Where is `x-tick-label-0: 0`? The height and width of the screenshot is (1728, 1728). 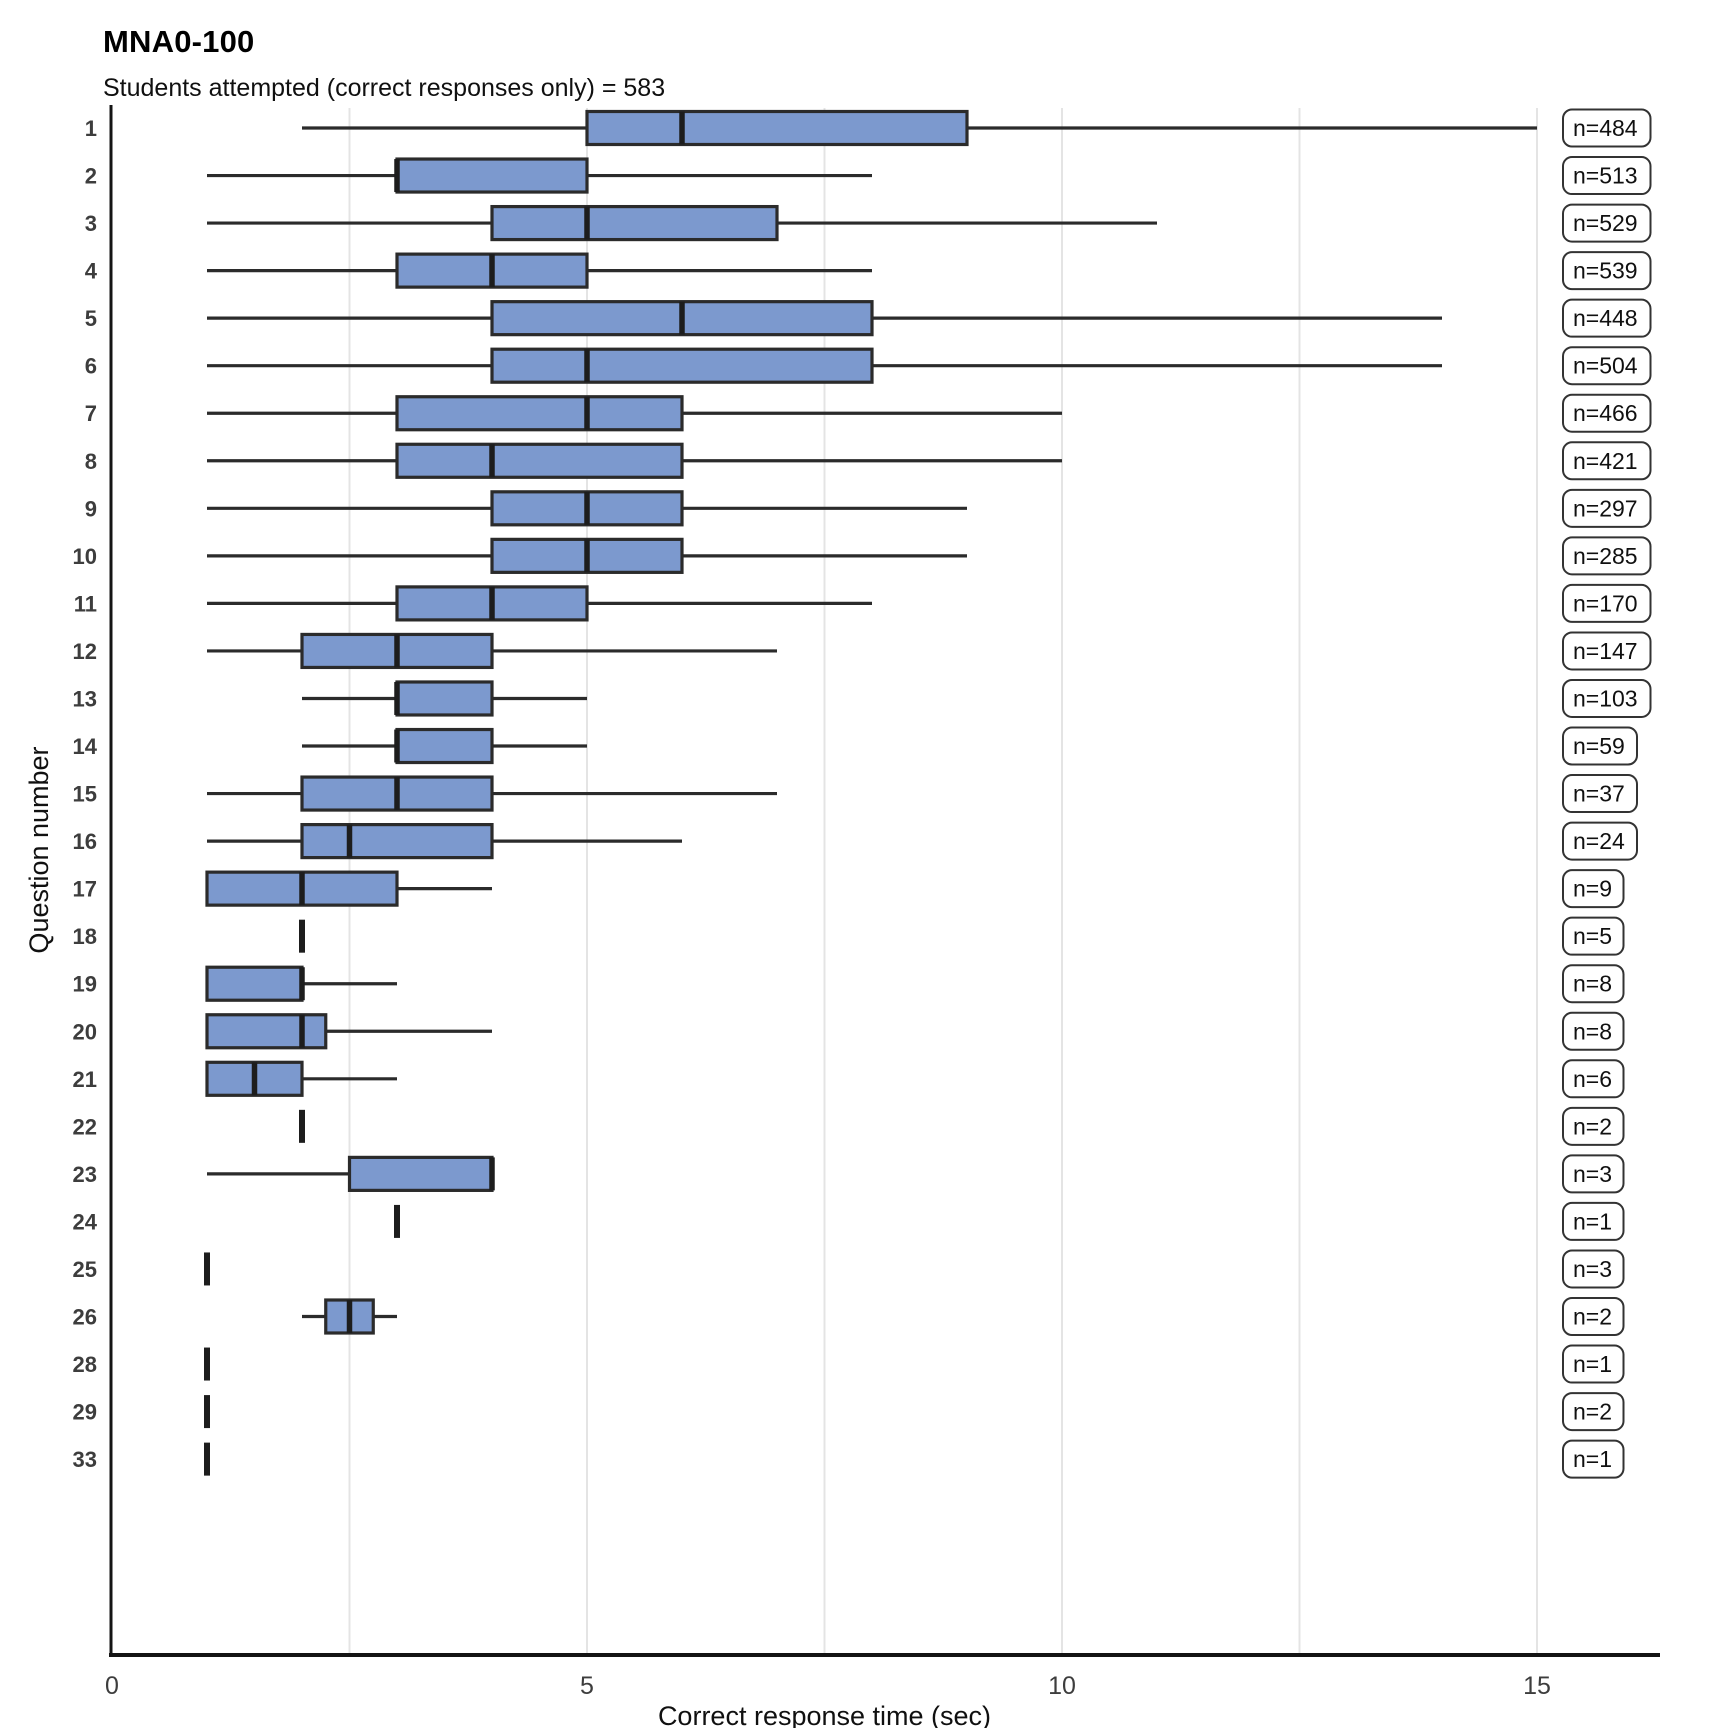 x-tick-label-0: 0 is located at coordinates (112, 1686).